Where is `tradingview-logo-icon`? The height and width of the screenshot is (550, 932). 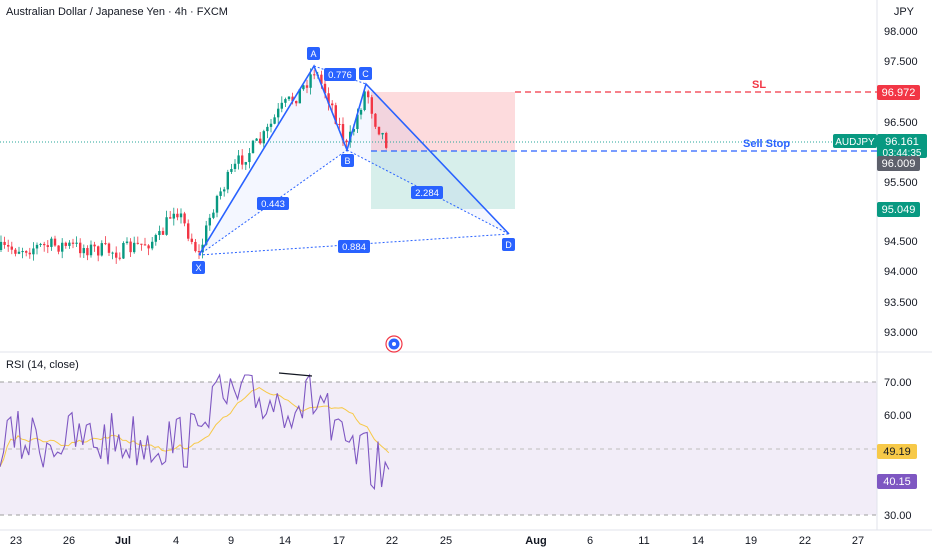
tradingview-logo-icon is located at coordinates (394, 344).